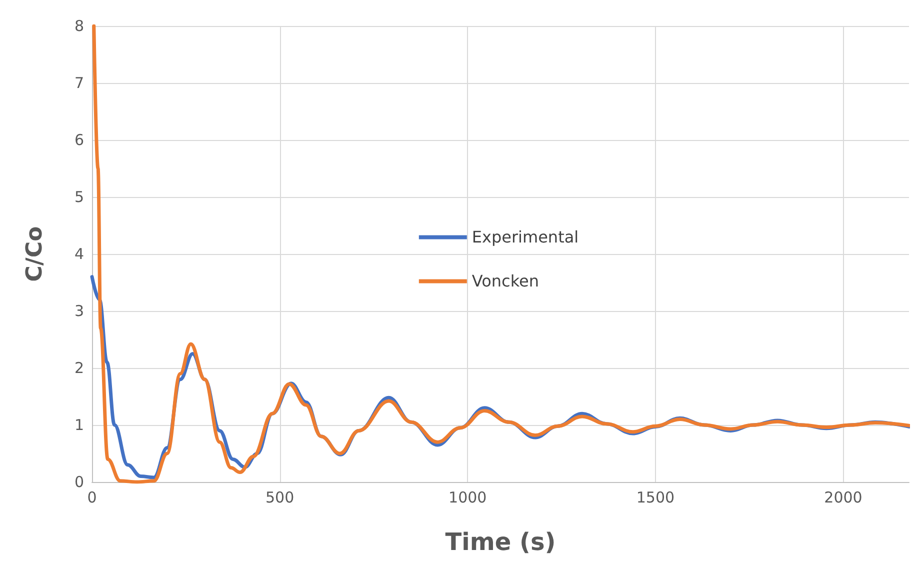  Describe the element at coordinates (525, 237) in the screenshot. I see `legend-label: Experimental` at that location.